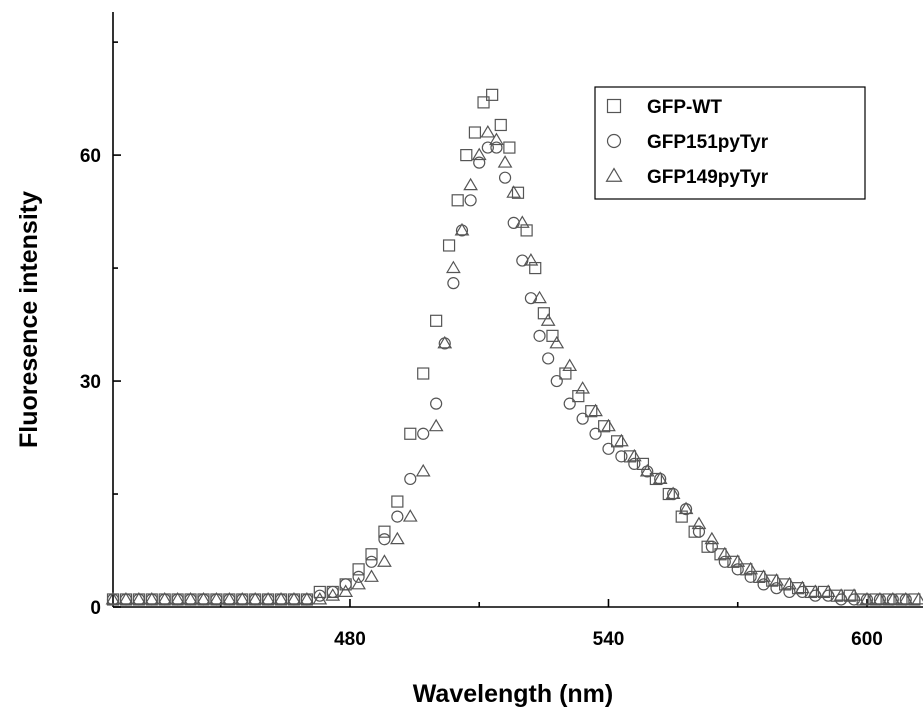 This screenshot has width=923, height=715. What do you see at coordinates (867, 639) in the screenshot?
I see `x-tick-label: 600` at bounding box center [867, 639].